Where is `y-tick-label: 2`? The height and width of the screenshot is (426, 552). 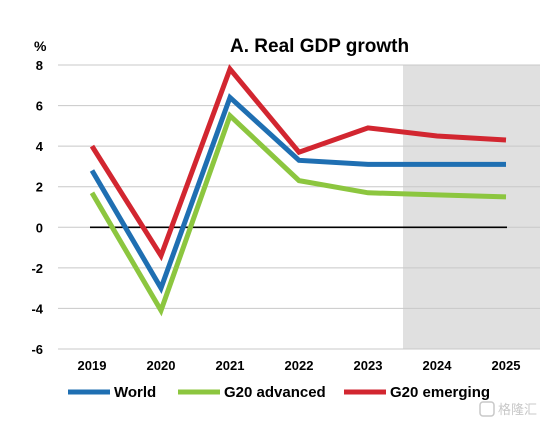
y-tick-label: 2 is located at coordinates (39, 187).